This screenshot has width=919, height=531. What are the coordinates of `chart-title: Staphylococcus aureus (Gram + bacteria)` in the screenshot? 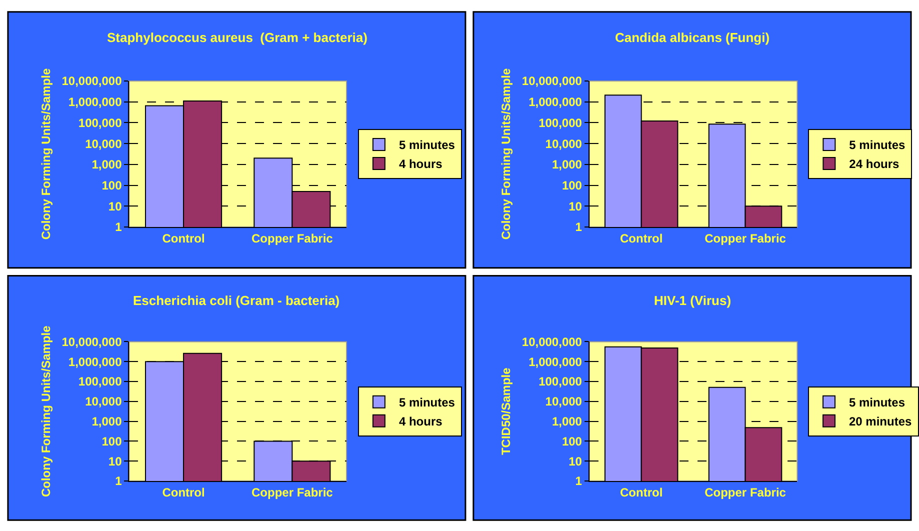 It's located at (237, 37).